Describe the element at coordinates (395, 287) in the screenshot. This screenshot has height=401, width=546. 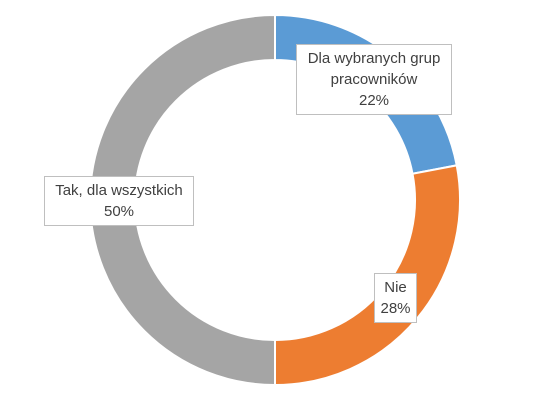
I see `label-category: Nie` at that location.